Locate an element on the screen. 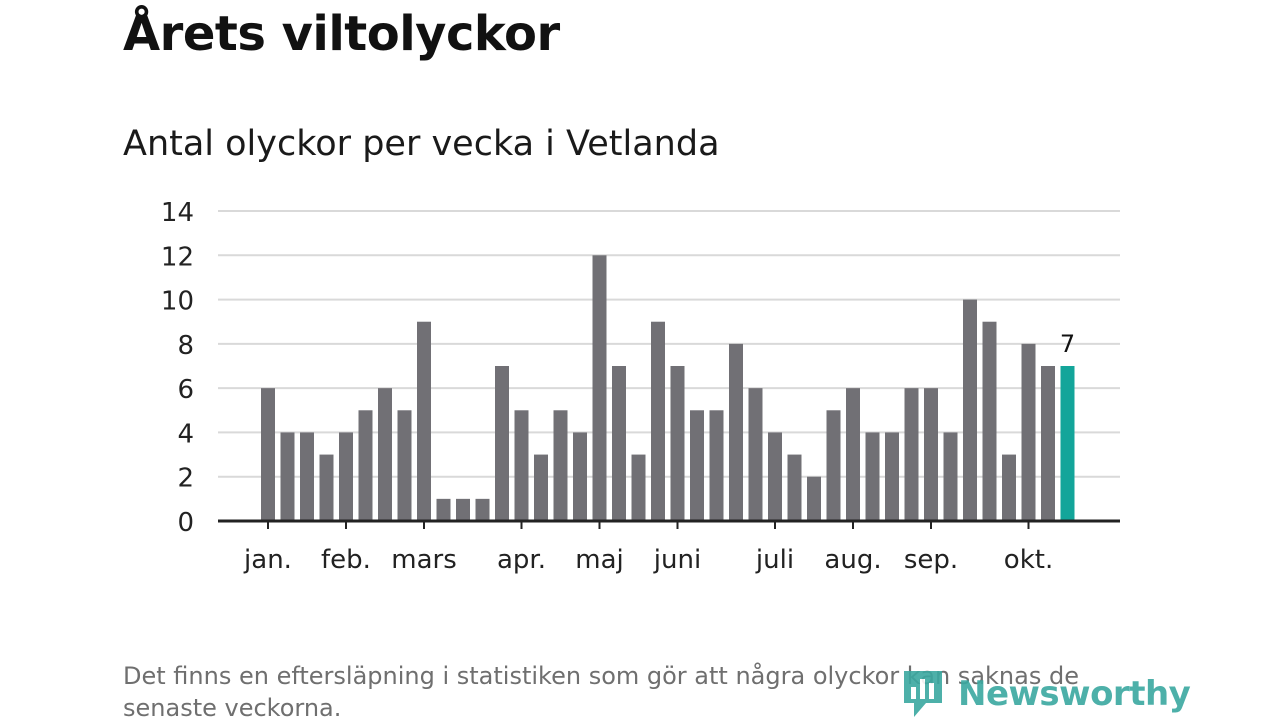 The width and height of the screenshot is (1280, 724). y-tick-label: 4 is located at coordinates (185, 434).